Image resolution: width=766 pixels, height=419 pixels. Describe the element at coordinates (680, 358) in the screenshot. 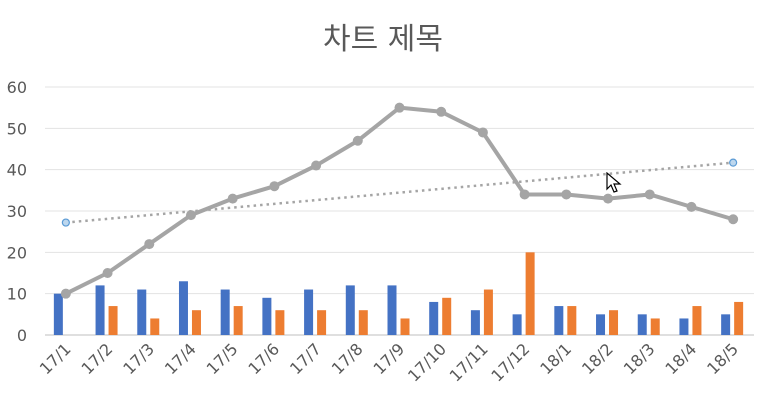

I see `x-tick-label: 18/4` at that location.